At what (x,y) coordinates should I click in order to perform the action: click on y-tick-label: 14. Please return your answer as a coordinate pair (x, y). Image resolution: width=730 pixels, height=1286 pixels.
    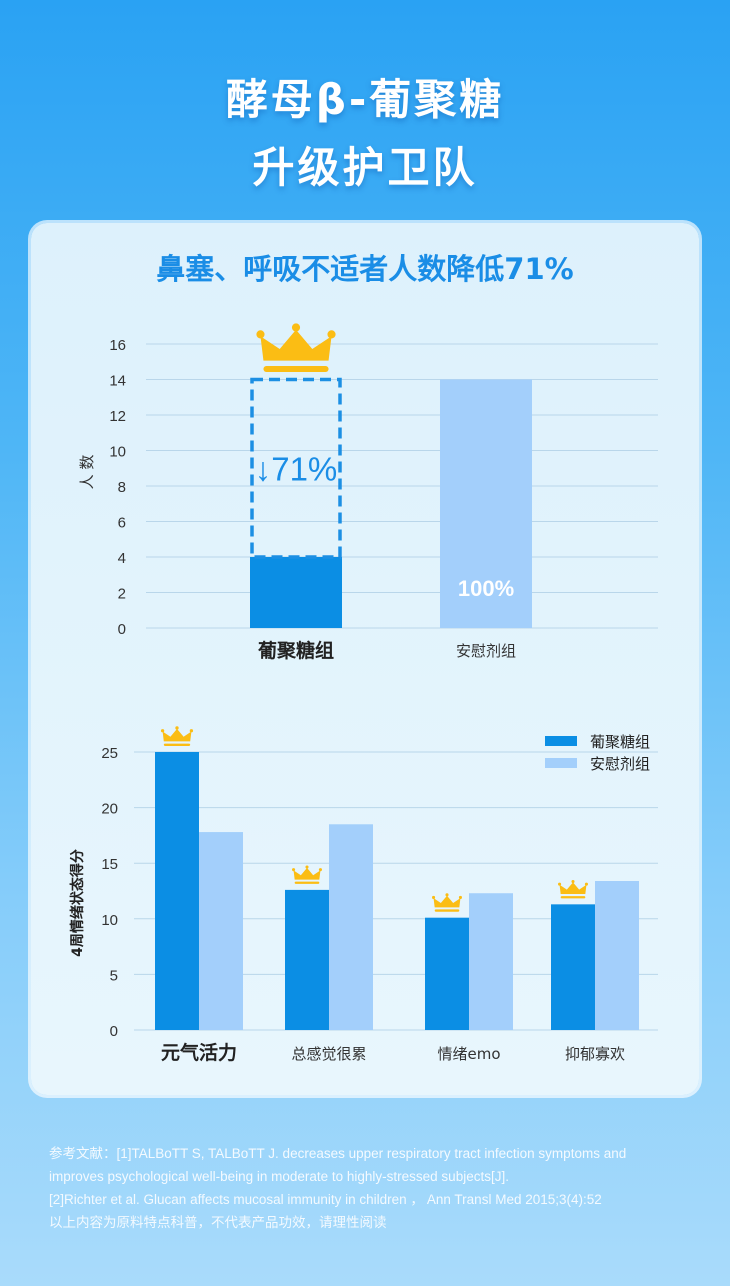
    Looking at the image, I should click on (117, 381).